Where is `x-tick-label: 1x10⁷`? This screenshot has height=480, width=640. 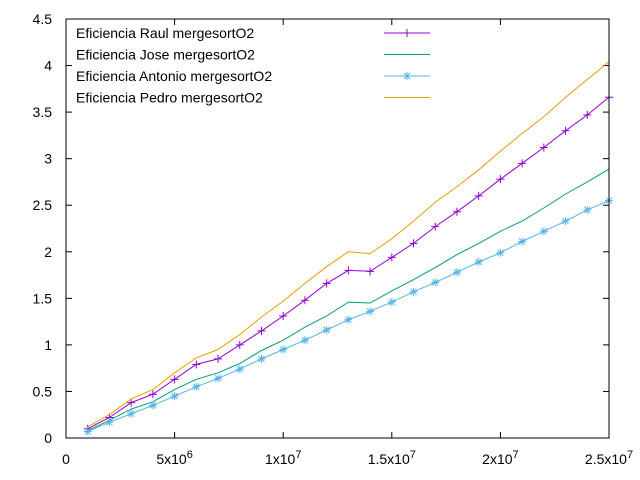 x-tick-label: 1x10⁷ is located at coordinates (283, 458).